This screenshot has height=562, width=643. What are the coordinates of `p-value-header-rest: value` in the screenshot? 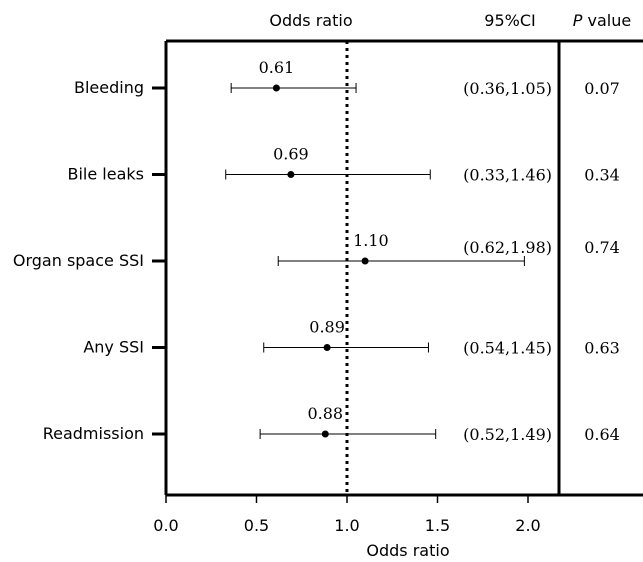 It's located at (606, 20).